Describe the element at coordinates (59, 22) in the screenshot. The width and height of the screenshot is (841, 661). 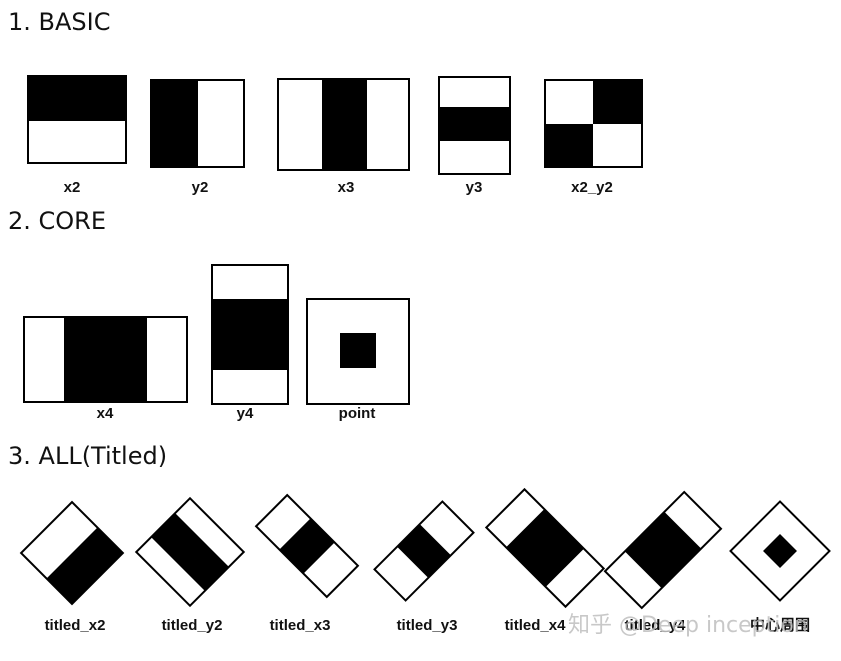
I see `section-title: 1. BASIC` at that location.